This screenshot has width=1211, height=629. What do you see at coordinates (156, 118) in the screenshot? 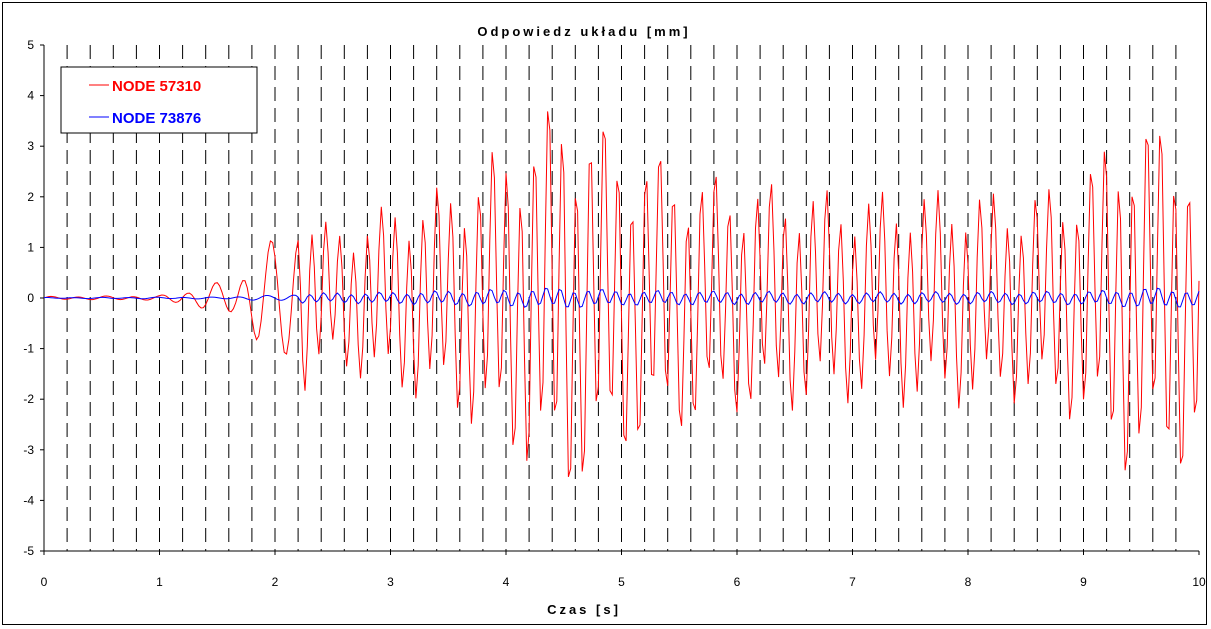
I see `legend-label-node-73876: NODE 73876` at bounding box center [156, 118].